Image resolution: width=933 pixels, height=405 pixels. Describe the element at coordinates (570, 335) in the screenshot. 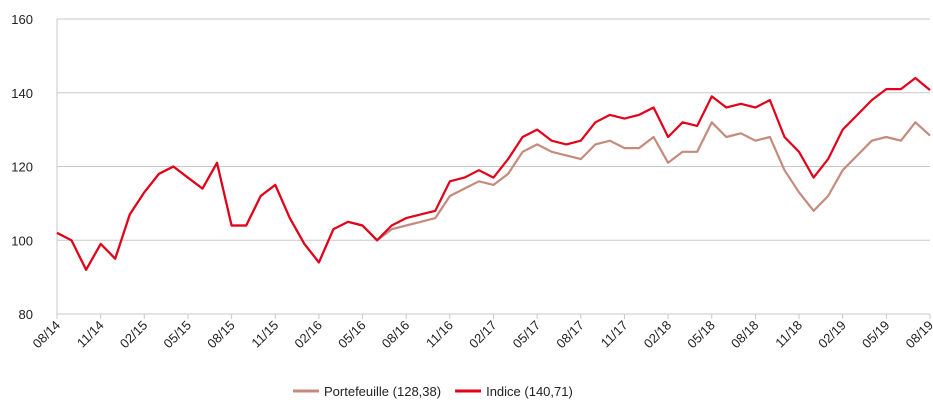

I see `x-tick-label: 08/17` at that location.